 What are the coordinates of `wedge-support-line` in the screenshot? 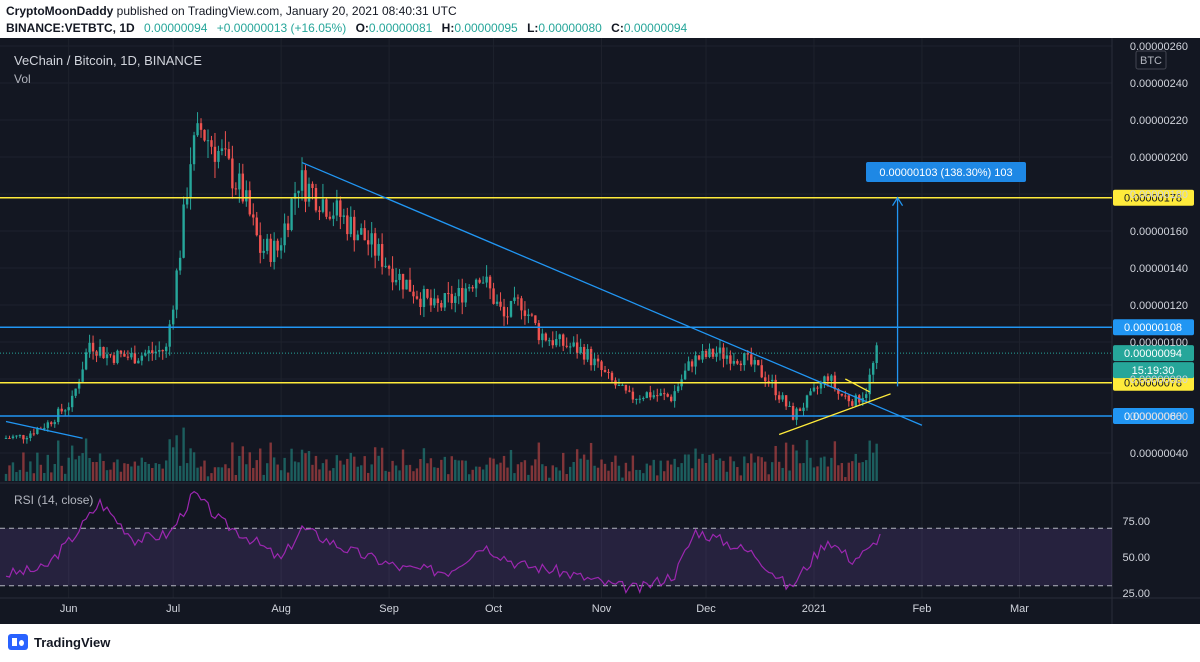 It's located at (834, 414).